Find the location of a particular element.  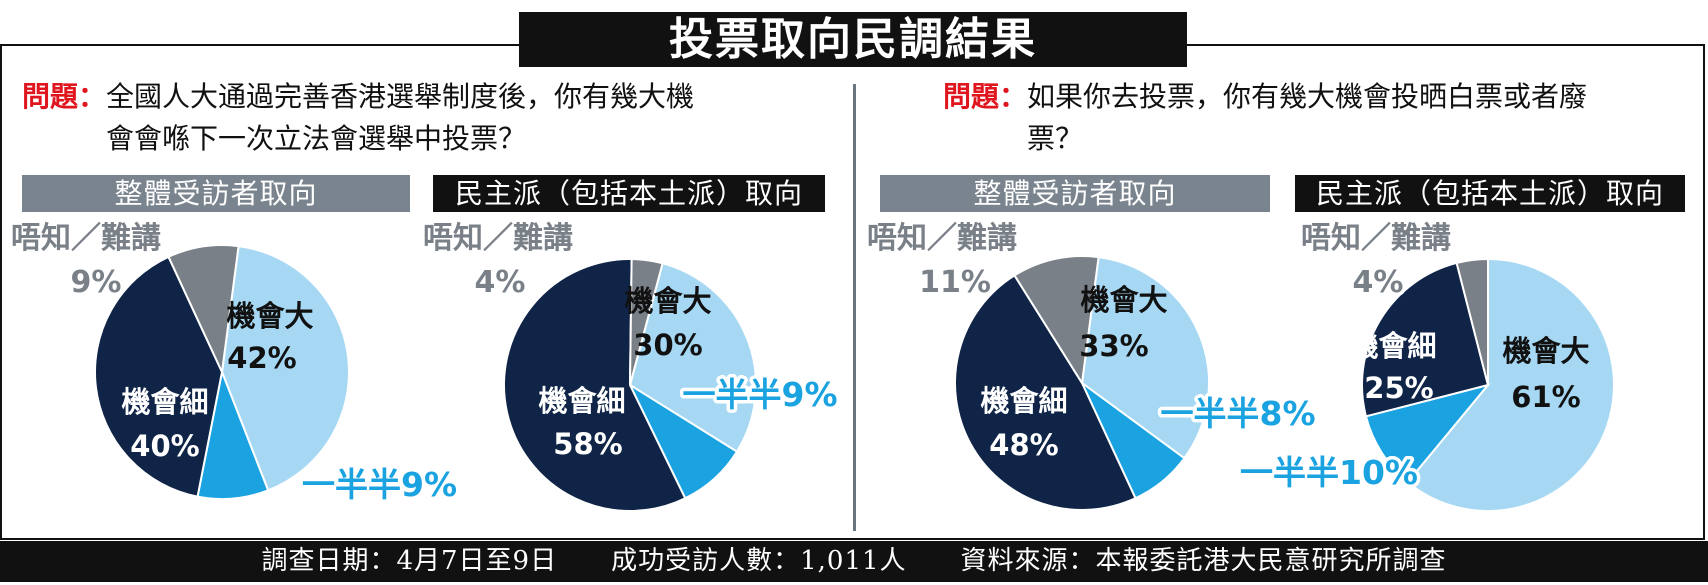

question-2: 問題：如果你去投票，你有幾大機會投晒白票或者廢票？ is located at coordinates (1290, 118).